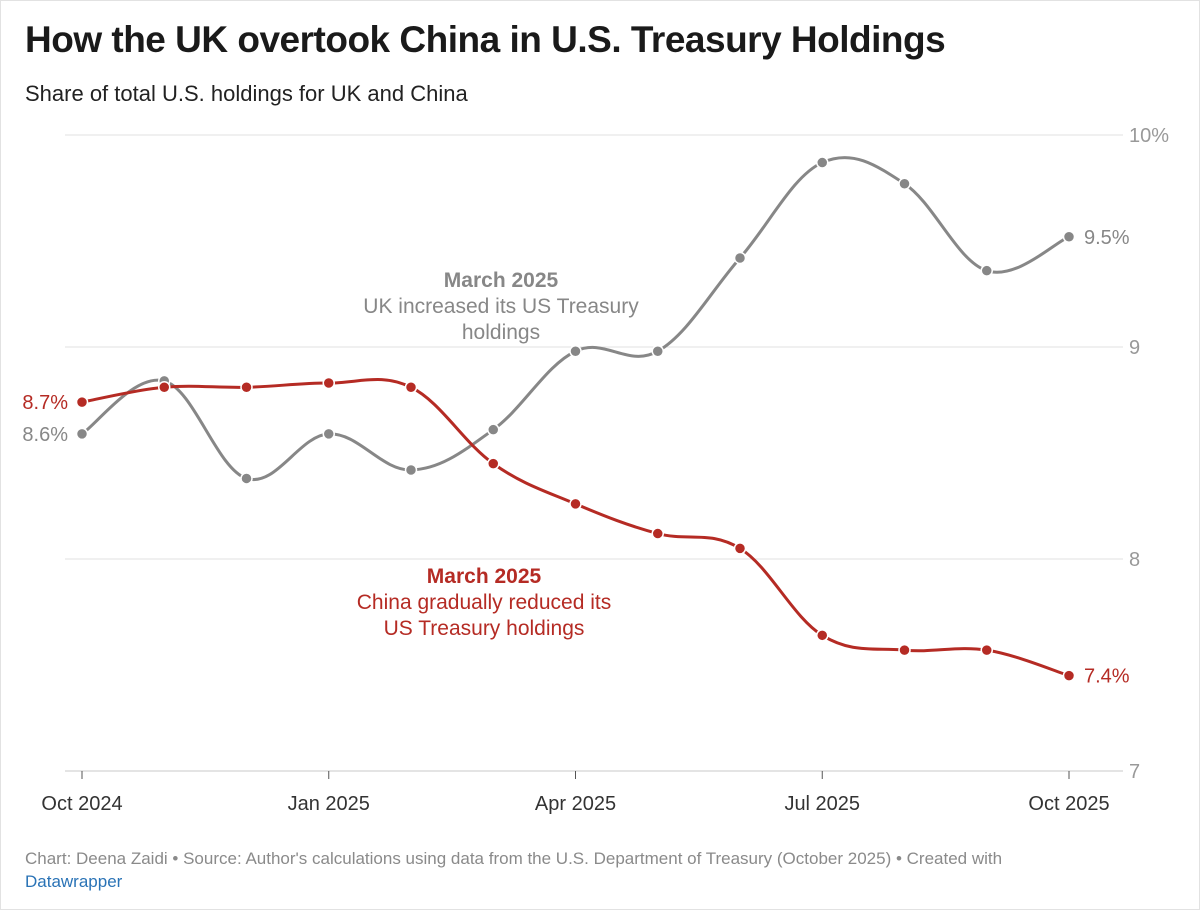  I want to click on uk-end-label: 9.5%, so click(1107, 238).